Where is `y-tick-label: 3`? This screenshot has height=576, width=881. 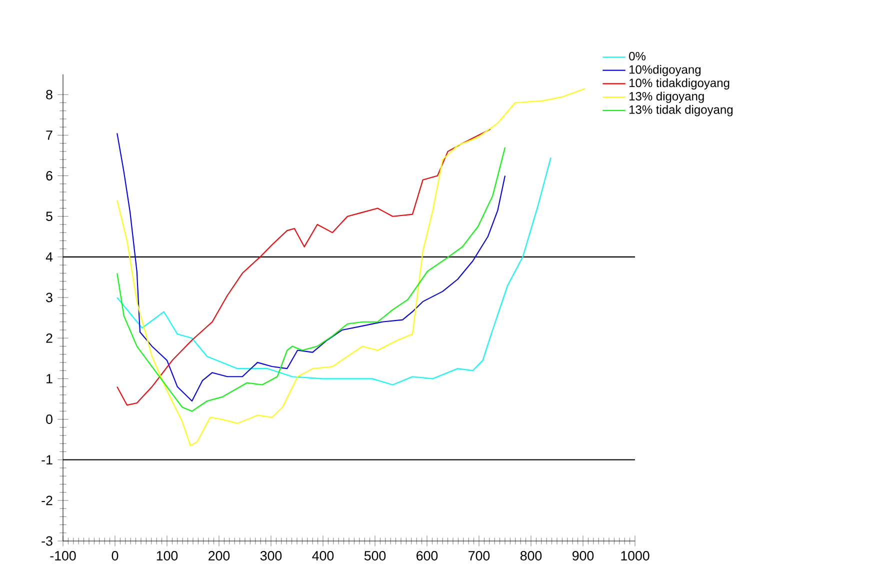 y-tick-label: 3 is located at coordinates (49, 297).